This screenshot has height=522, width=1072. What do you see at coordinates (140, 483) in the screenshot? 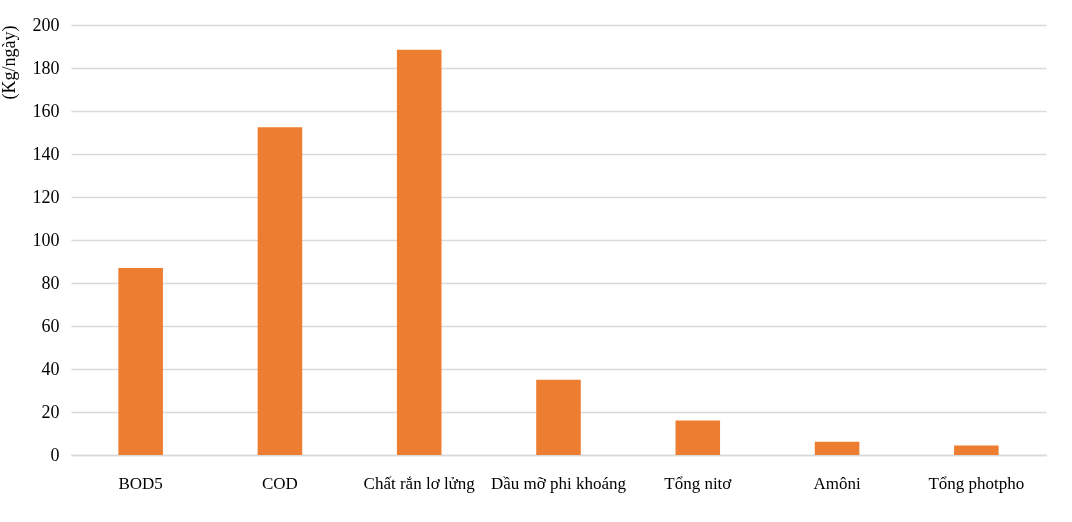
I see `x-tick-label: BOD5` at bounding box center [140, 483].